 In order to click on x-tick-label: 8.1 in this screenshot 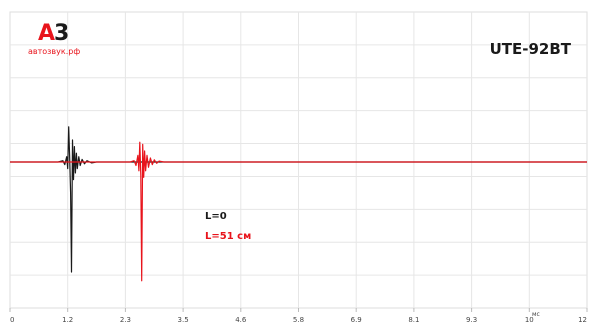, I will do `click(413, 320)`.